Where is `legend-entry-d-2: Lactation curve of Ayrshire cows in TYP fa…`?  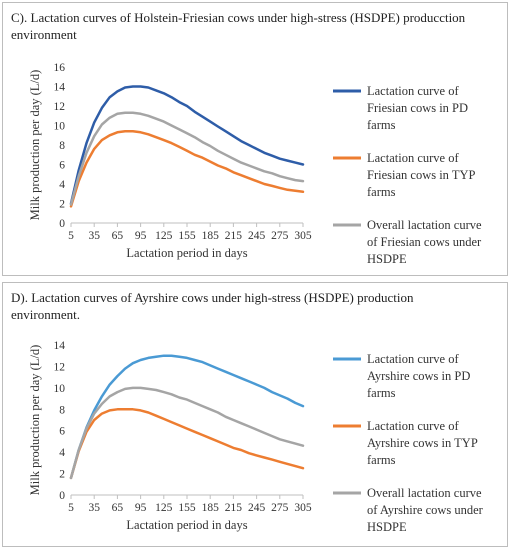
legend-entry-d-2: Lactation curve of Ayrshire cows in TYP fa… is located at coordinates (422, 443).